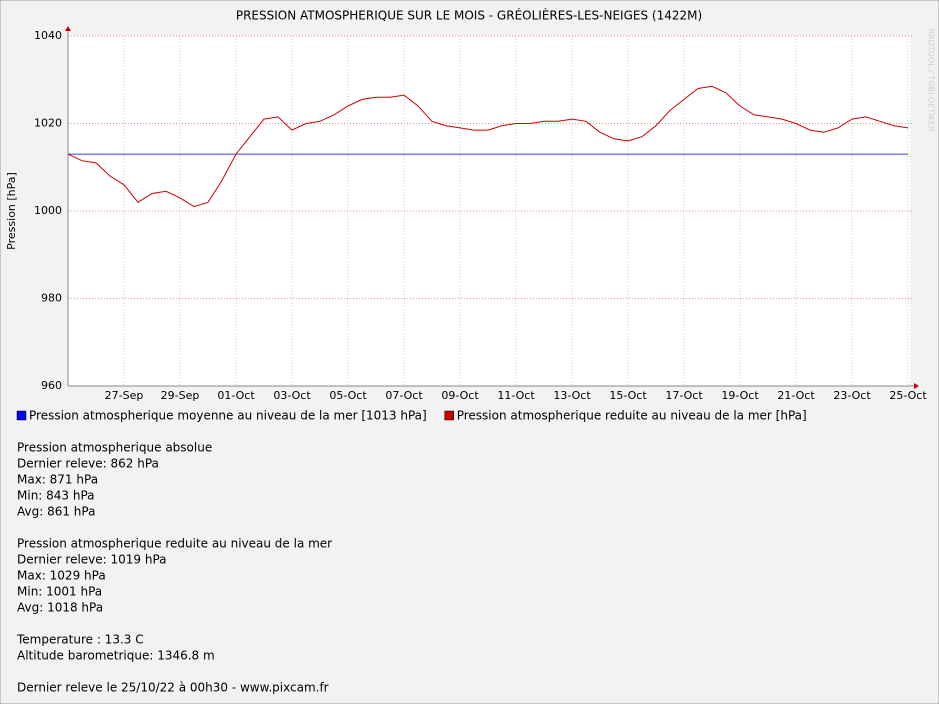  What do you see at coordinates (460, 395) in the screenshot?
I see `x-tick-label: 09-Oct` at bounding box center [460, 395].